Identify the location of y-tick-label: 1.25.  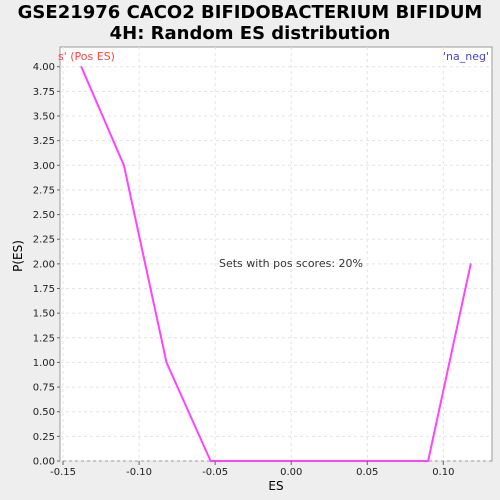
(44, 338).